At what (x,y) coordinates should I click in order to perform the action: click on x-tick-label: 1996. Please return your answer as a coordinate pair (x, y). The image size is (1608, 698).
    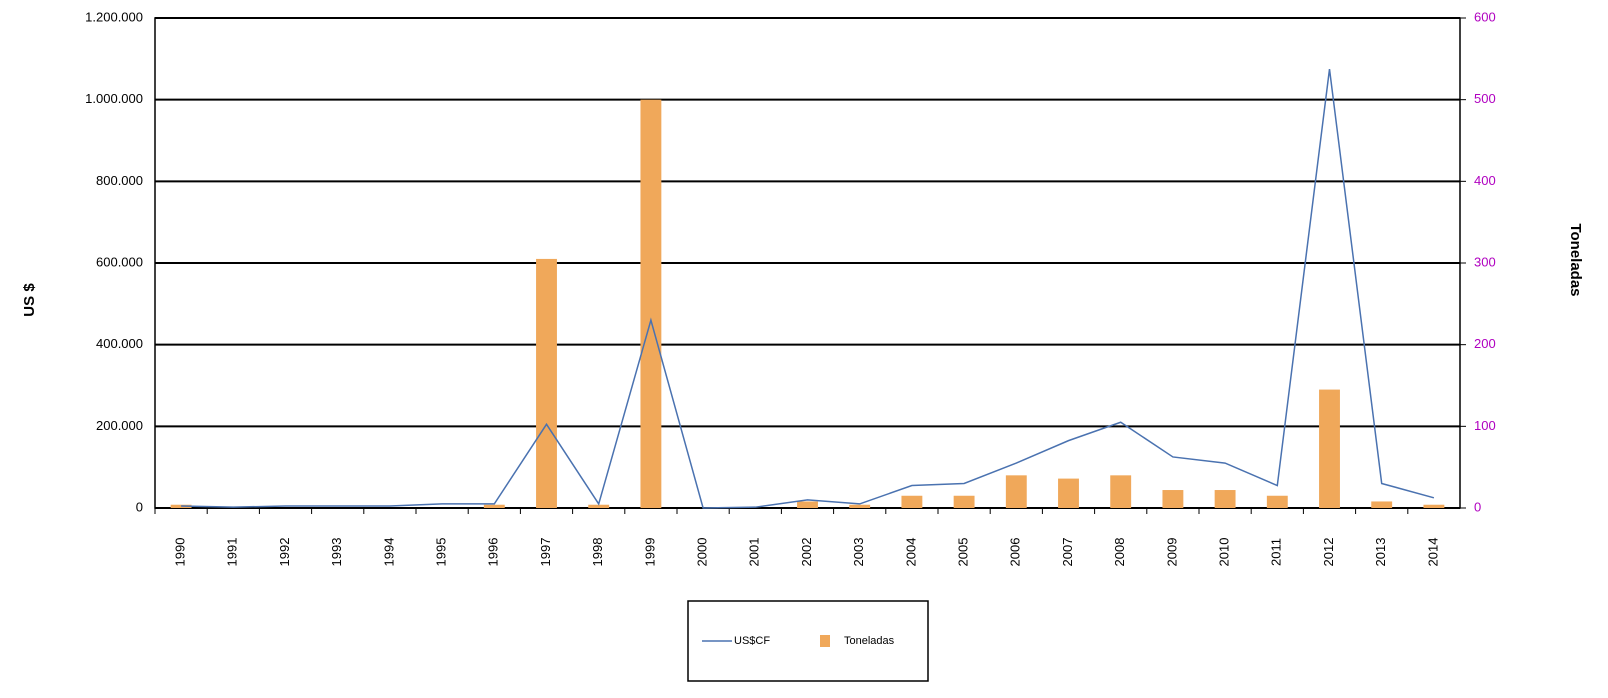
    Looking at the image, I should click on (493, 552).